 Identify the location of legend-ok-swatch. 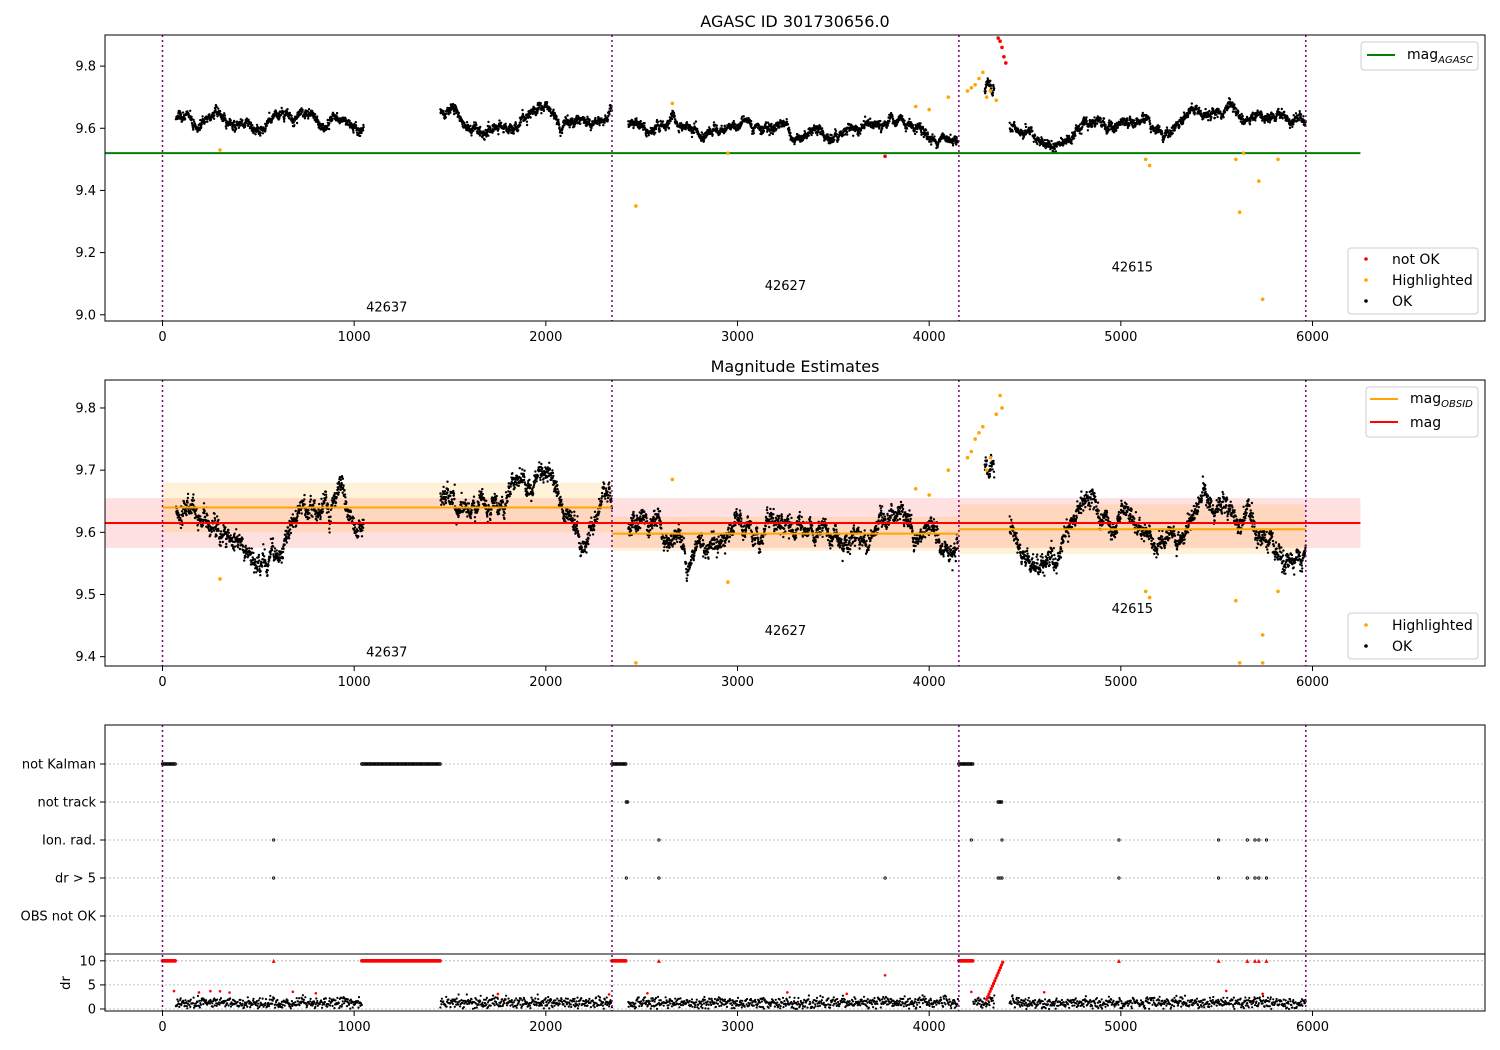
(1366, 301).